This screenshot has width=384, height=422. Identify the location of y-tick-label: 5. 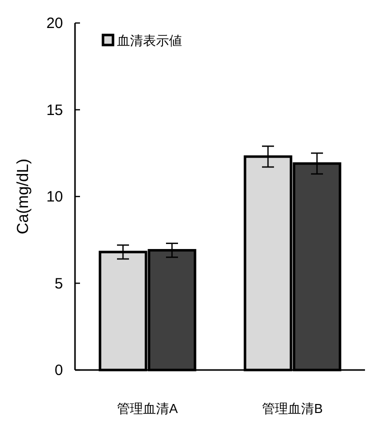
(58, 283).